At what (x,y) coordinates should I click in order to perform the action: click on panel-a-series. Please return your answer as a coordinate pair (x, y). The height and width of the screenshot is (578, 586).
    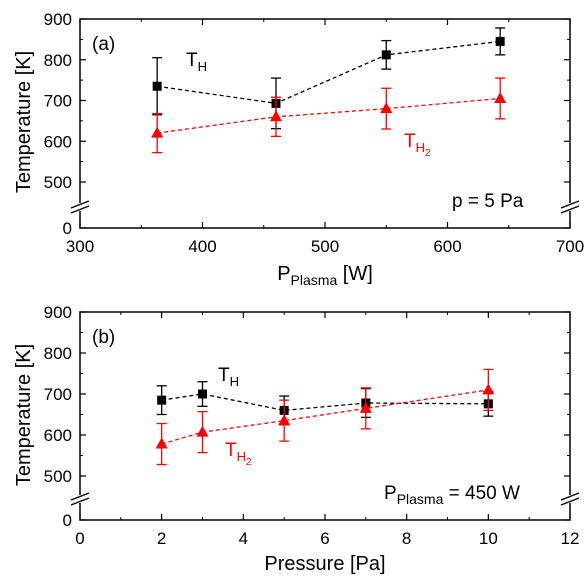
    Looking at the image, I should click on (329, 90).